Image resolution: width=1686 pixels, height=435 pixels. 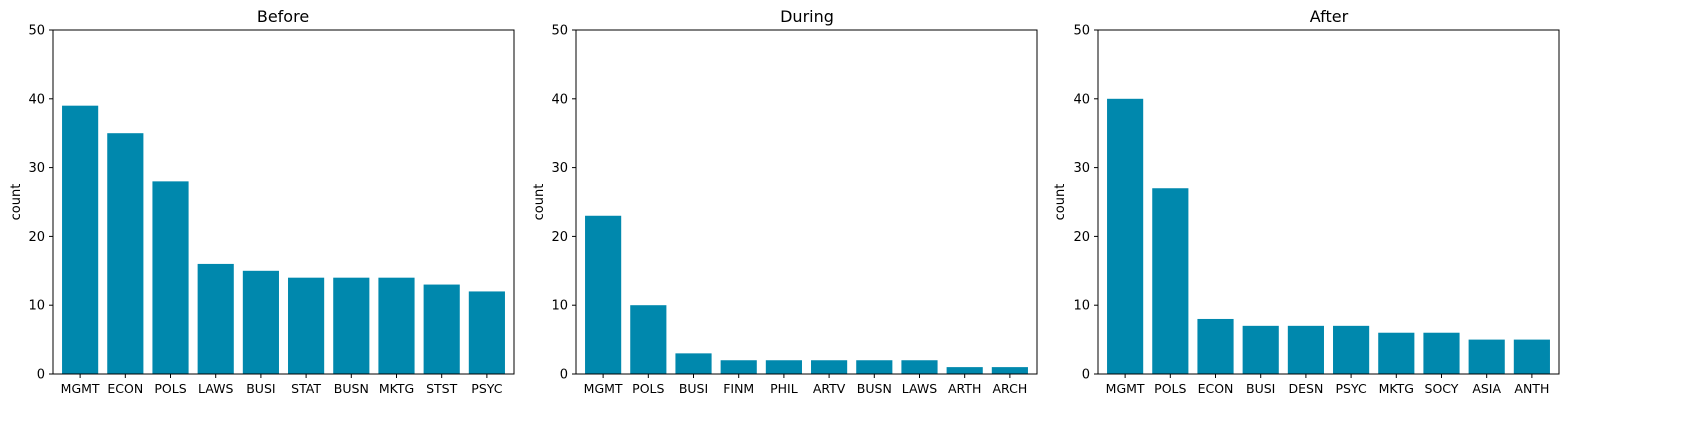 What do you see at coordinates (829, 388) in the screenshot?
I see `x-tick-label: ARTV` at bounding box center [829, 388].